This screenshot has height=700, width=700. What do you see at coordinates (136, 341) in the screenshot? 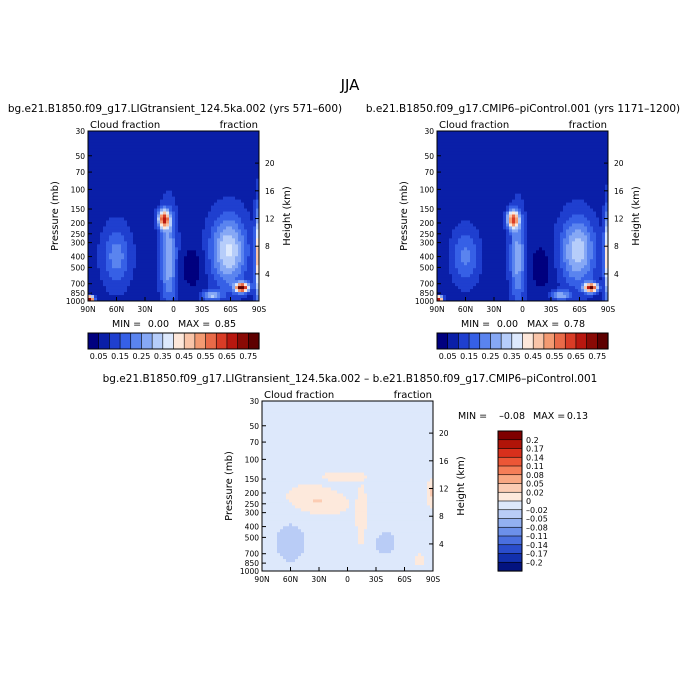
I see `colorbar-swatch` at bounding box center [136, 341].